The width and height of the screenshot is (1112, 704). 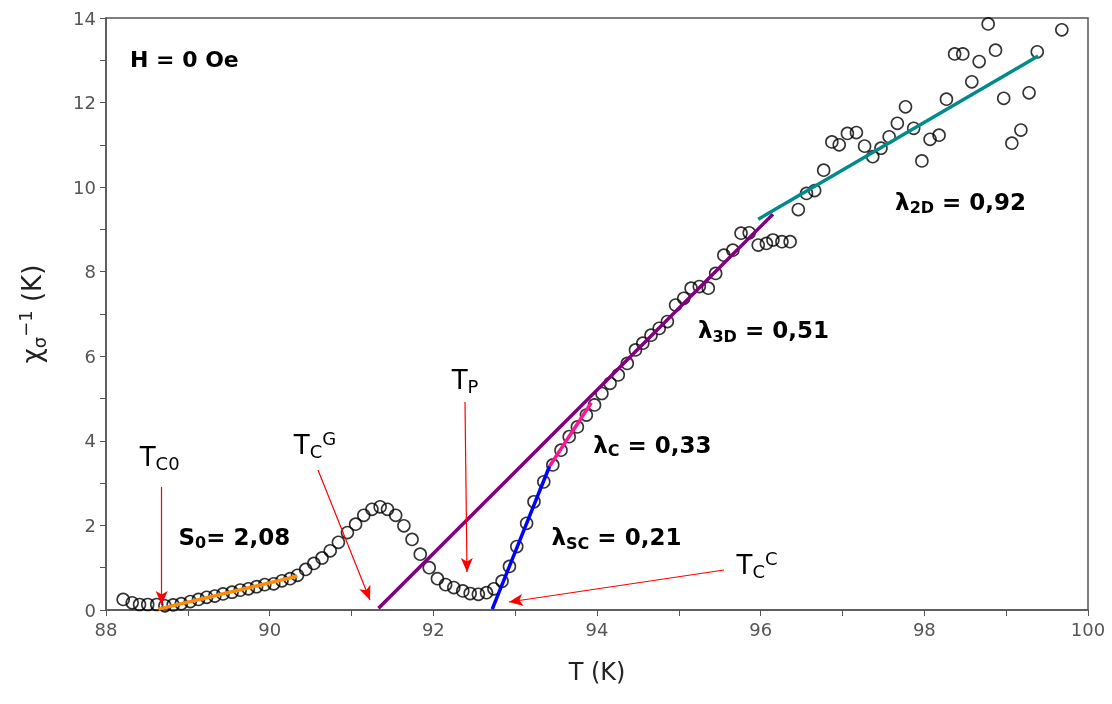 I want to click on y-tick-label: 14, so click(x=84, y=18).